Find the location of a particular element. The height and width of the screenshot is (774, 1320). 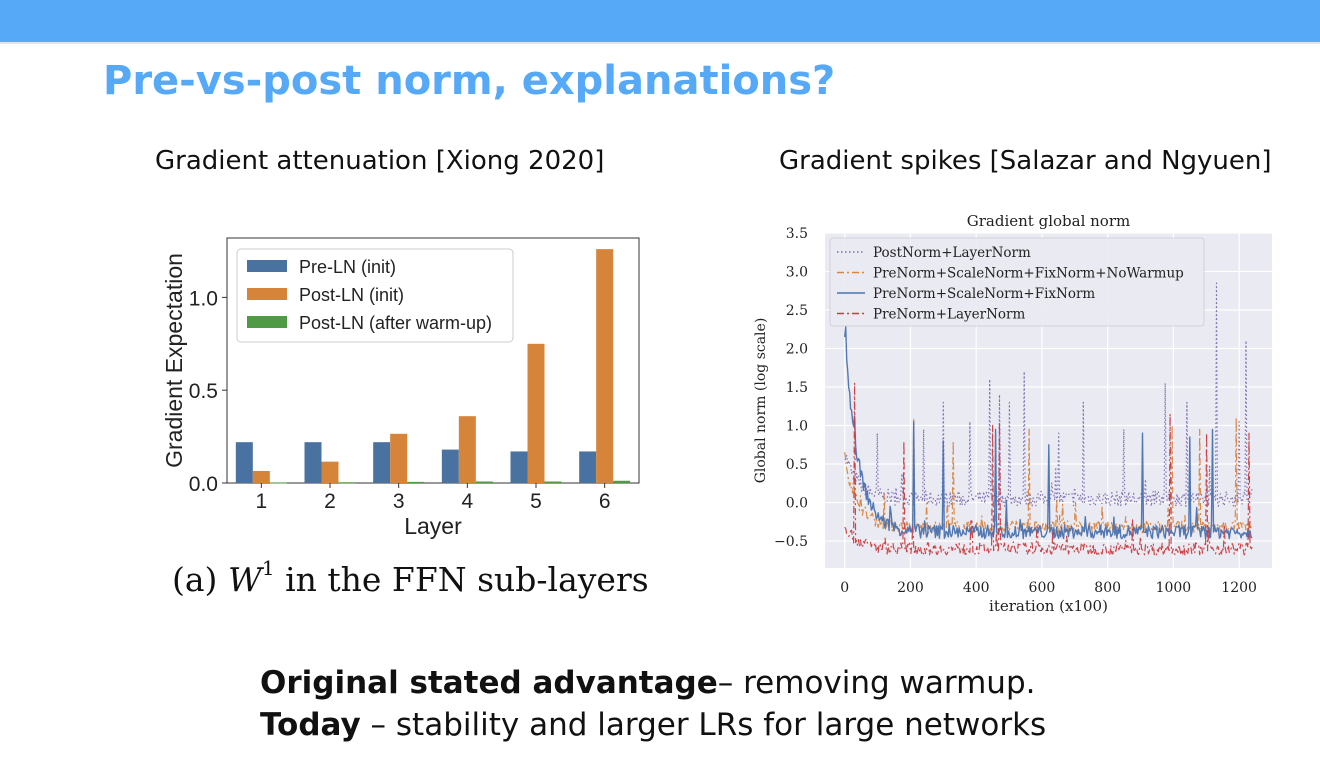

x-tick-label: 3 is located at coordinates (399, 501).